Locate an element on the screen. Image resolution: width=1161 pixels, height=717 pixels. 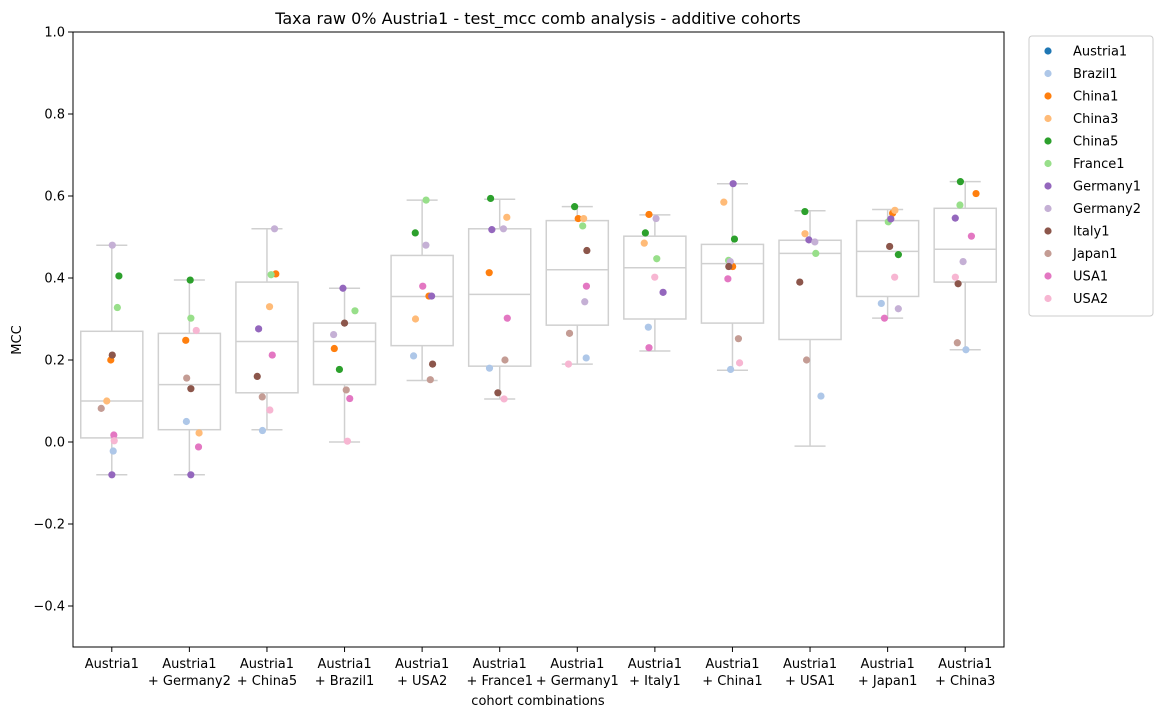
x-tick-label: + Italy1 is located at coordinates (655, 681).